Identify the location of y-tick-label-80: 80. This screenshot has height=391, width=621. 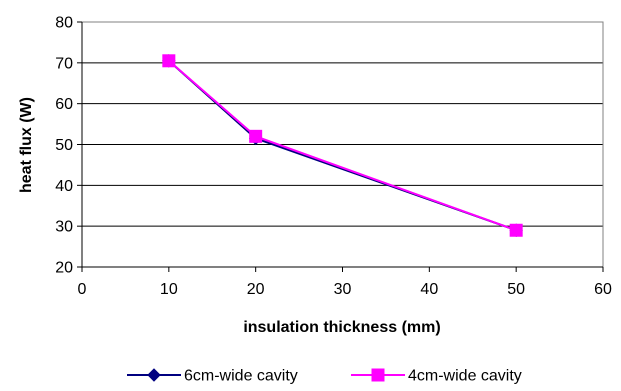
(64, 23).